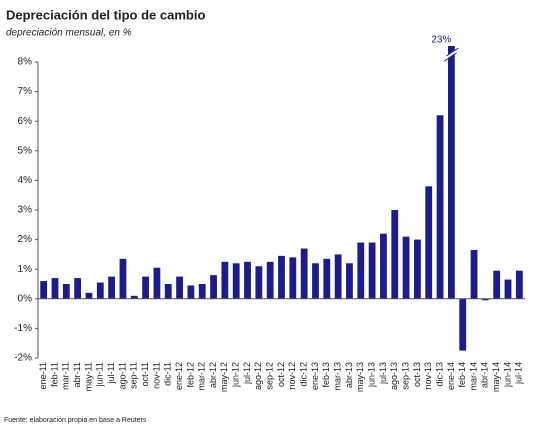  What do you see at coordinates (25, 210) in the screenshot?
I see `y-tick-label: 3%` at bounding box center [25, 210].